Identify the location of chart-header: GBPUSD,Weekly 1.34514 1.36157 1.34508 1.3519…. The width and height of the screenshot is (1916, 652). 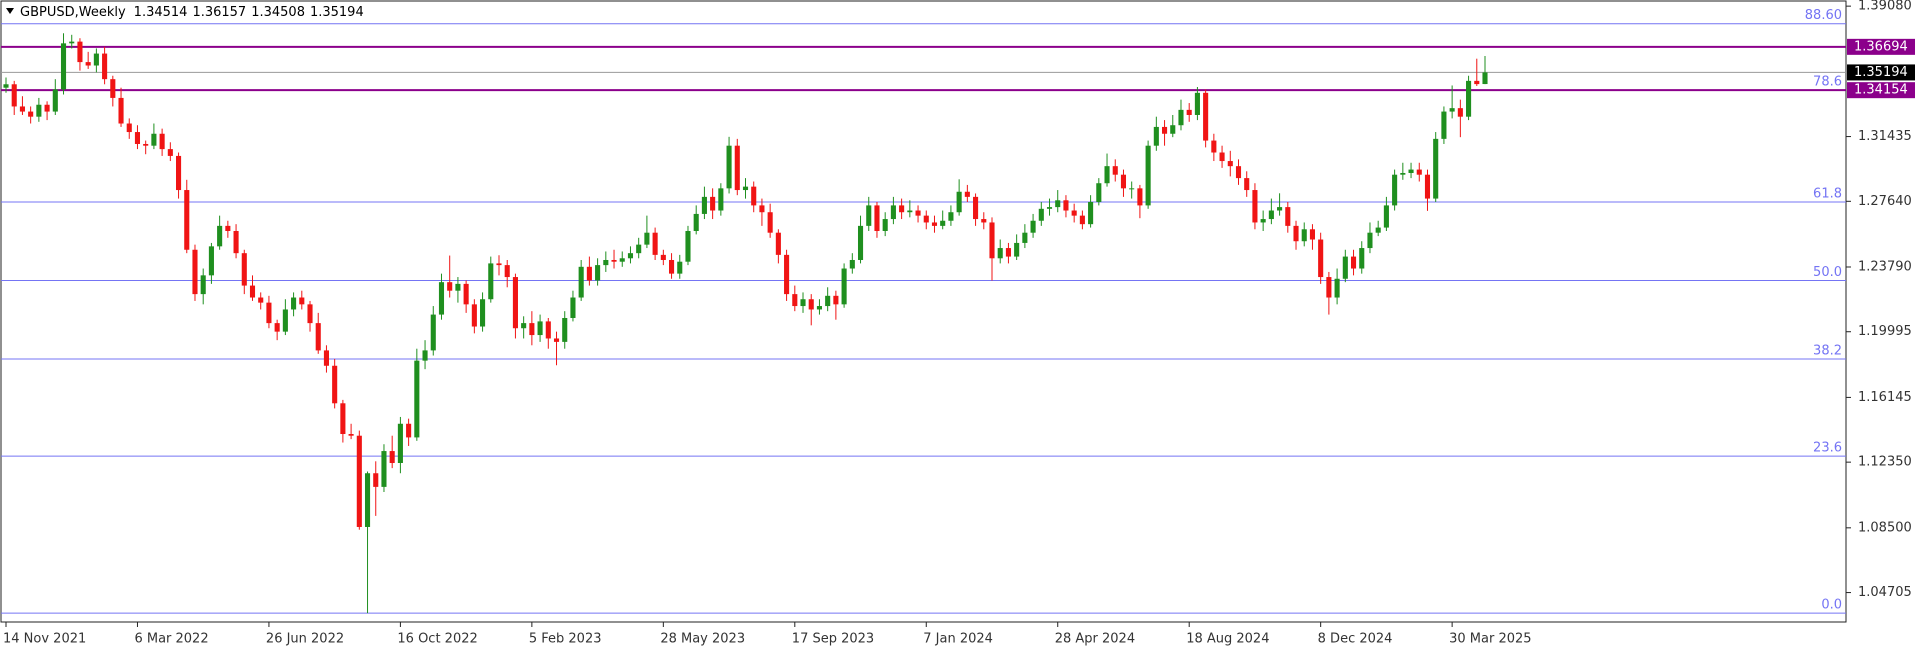
(192, 12).